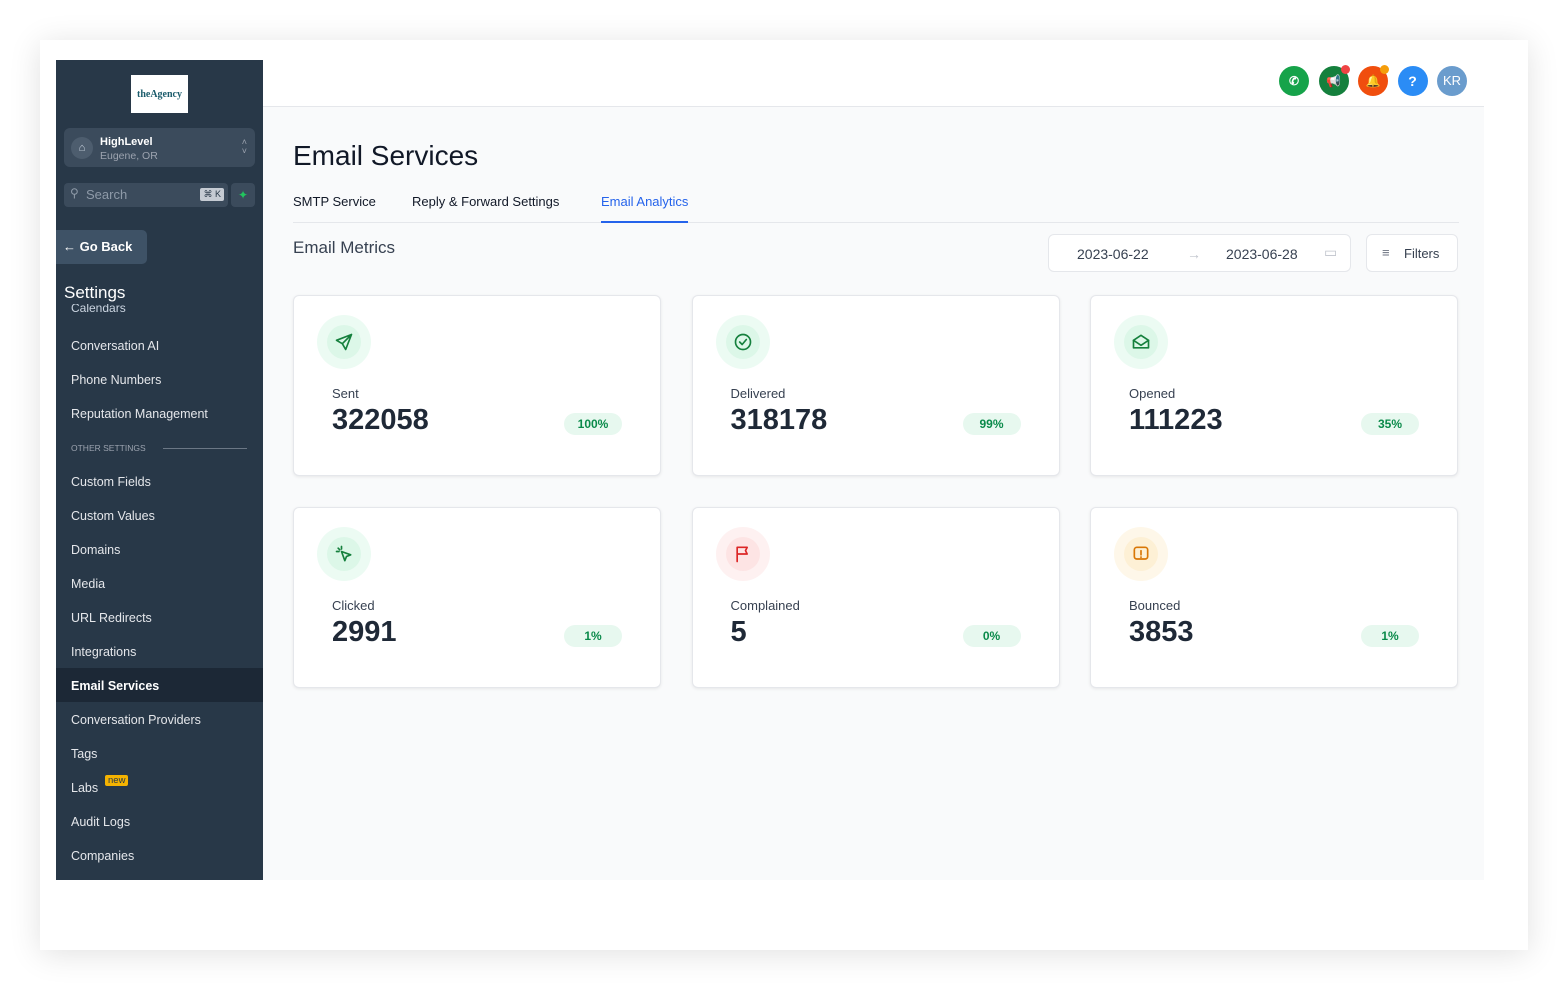 This screenshot has height=990, width=1568. What do you see at coordinates (1412, 253) in the screenshot?
I see `filters-button: ≡ Filters` at bounding box center [1412, 253].